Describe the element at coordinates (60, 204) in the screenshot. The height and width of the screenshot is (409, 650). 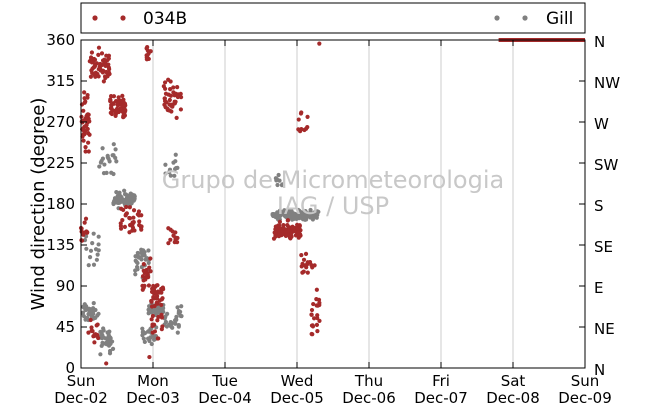
I see `y-tick-label-left: 180` at that location.